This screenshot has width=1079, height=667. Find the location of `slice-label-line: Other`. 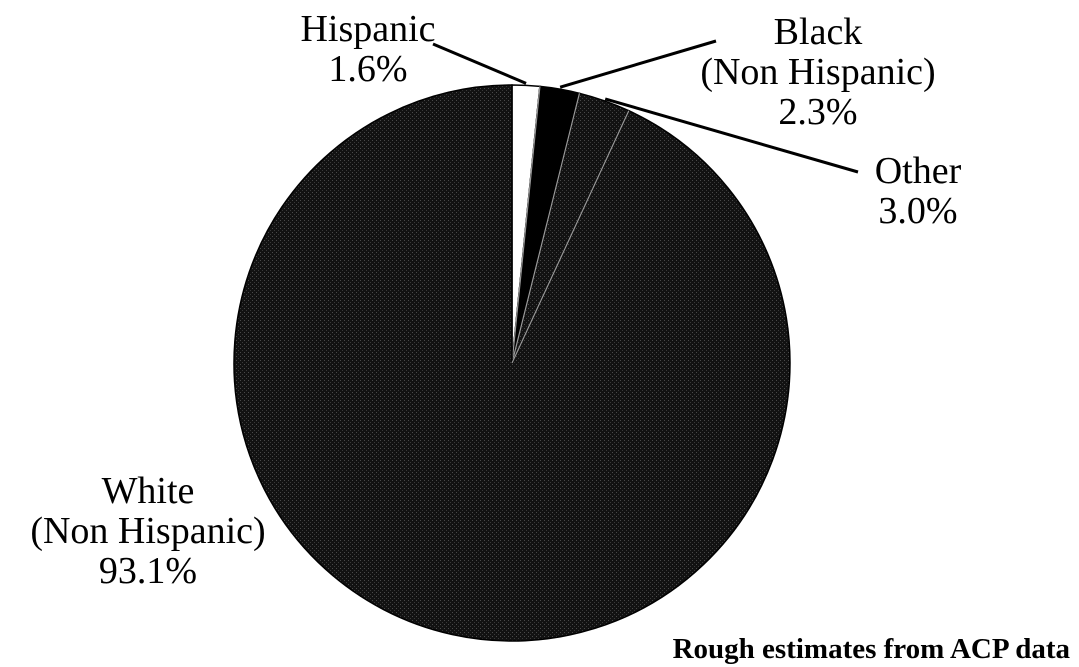

slice-label-line: Other is located at coordinates (918, 171).